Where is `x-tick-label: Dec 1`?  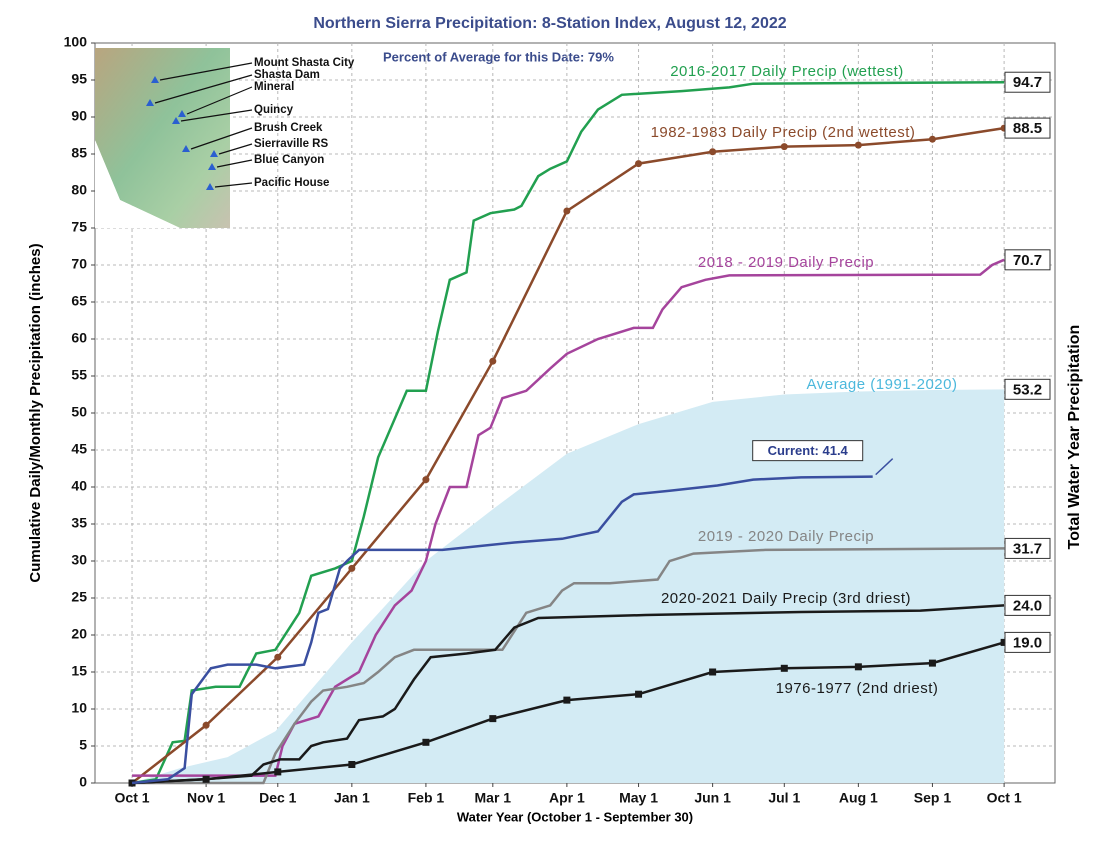 x-tick-label: Dec 1 is located at coordinates (278, 798).